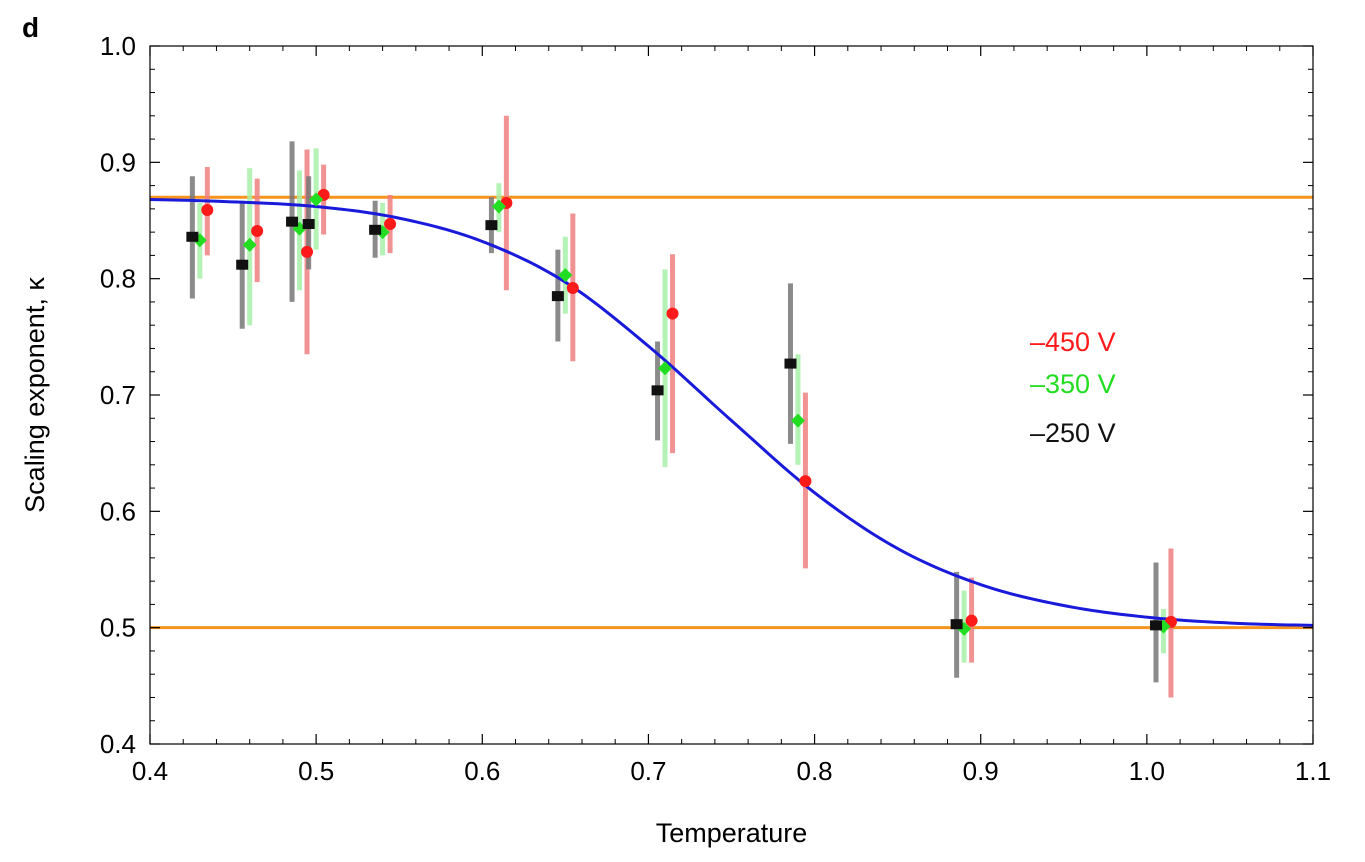  What do you see at coordinates (1313, 771) in the screenshot?
I see `x-tick-label: 1.1` at bounding box center [1313, 771].